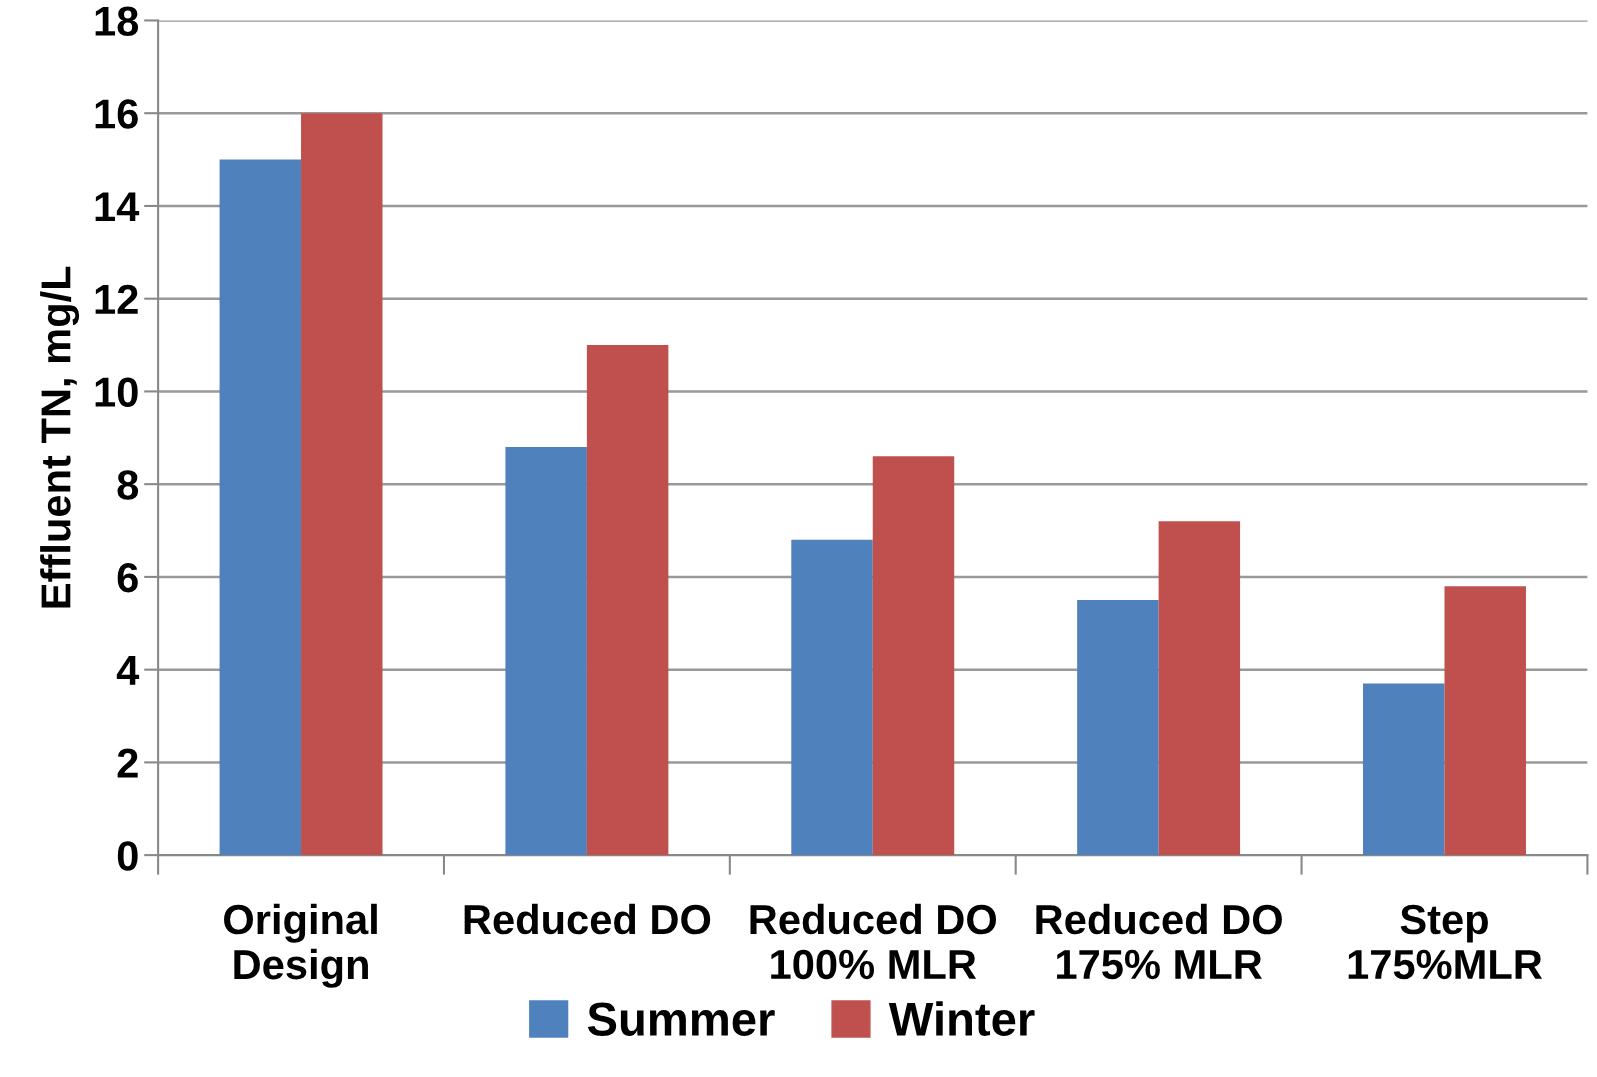 This screenshot has width=1597, height=1077. I want to click on x-tick-label: Reduced DO, so click(587, 919).